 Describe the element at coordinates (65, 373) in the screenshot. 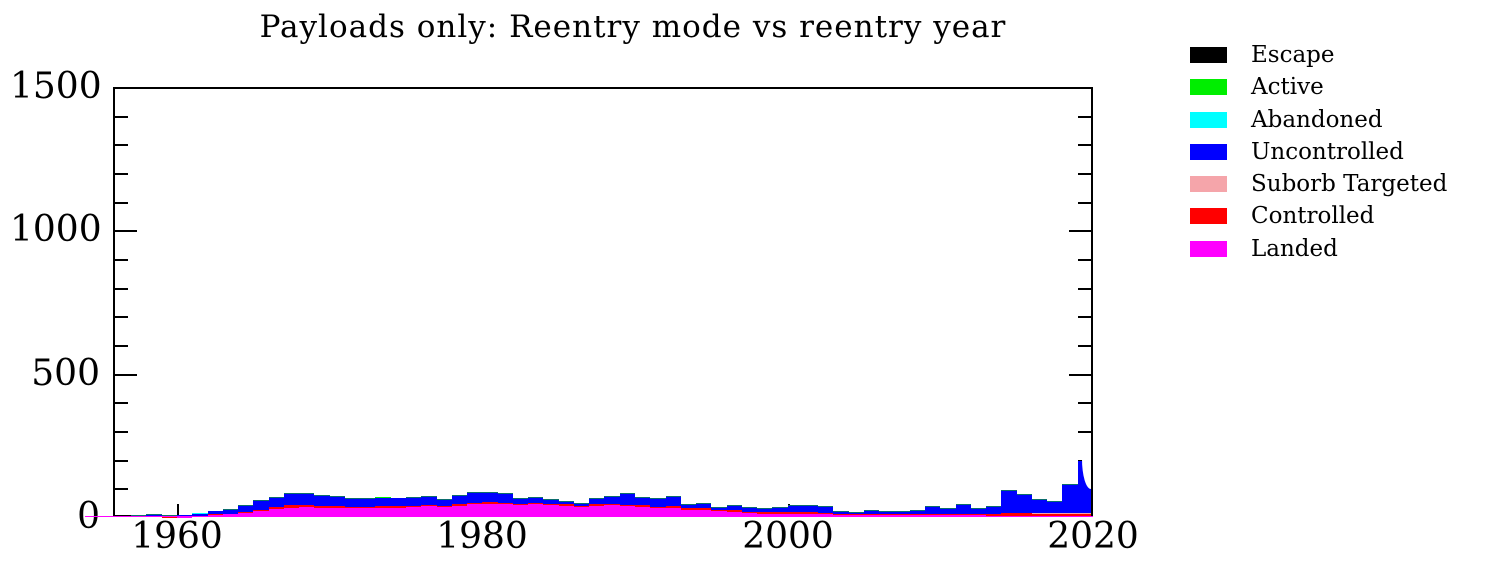

I see `y-tick-label-500: 500` at that location.